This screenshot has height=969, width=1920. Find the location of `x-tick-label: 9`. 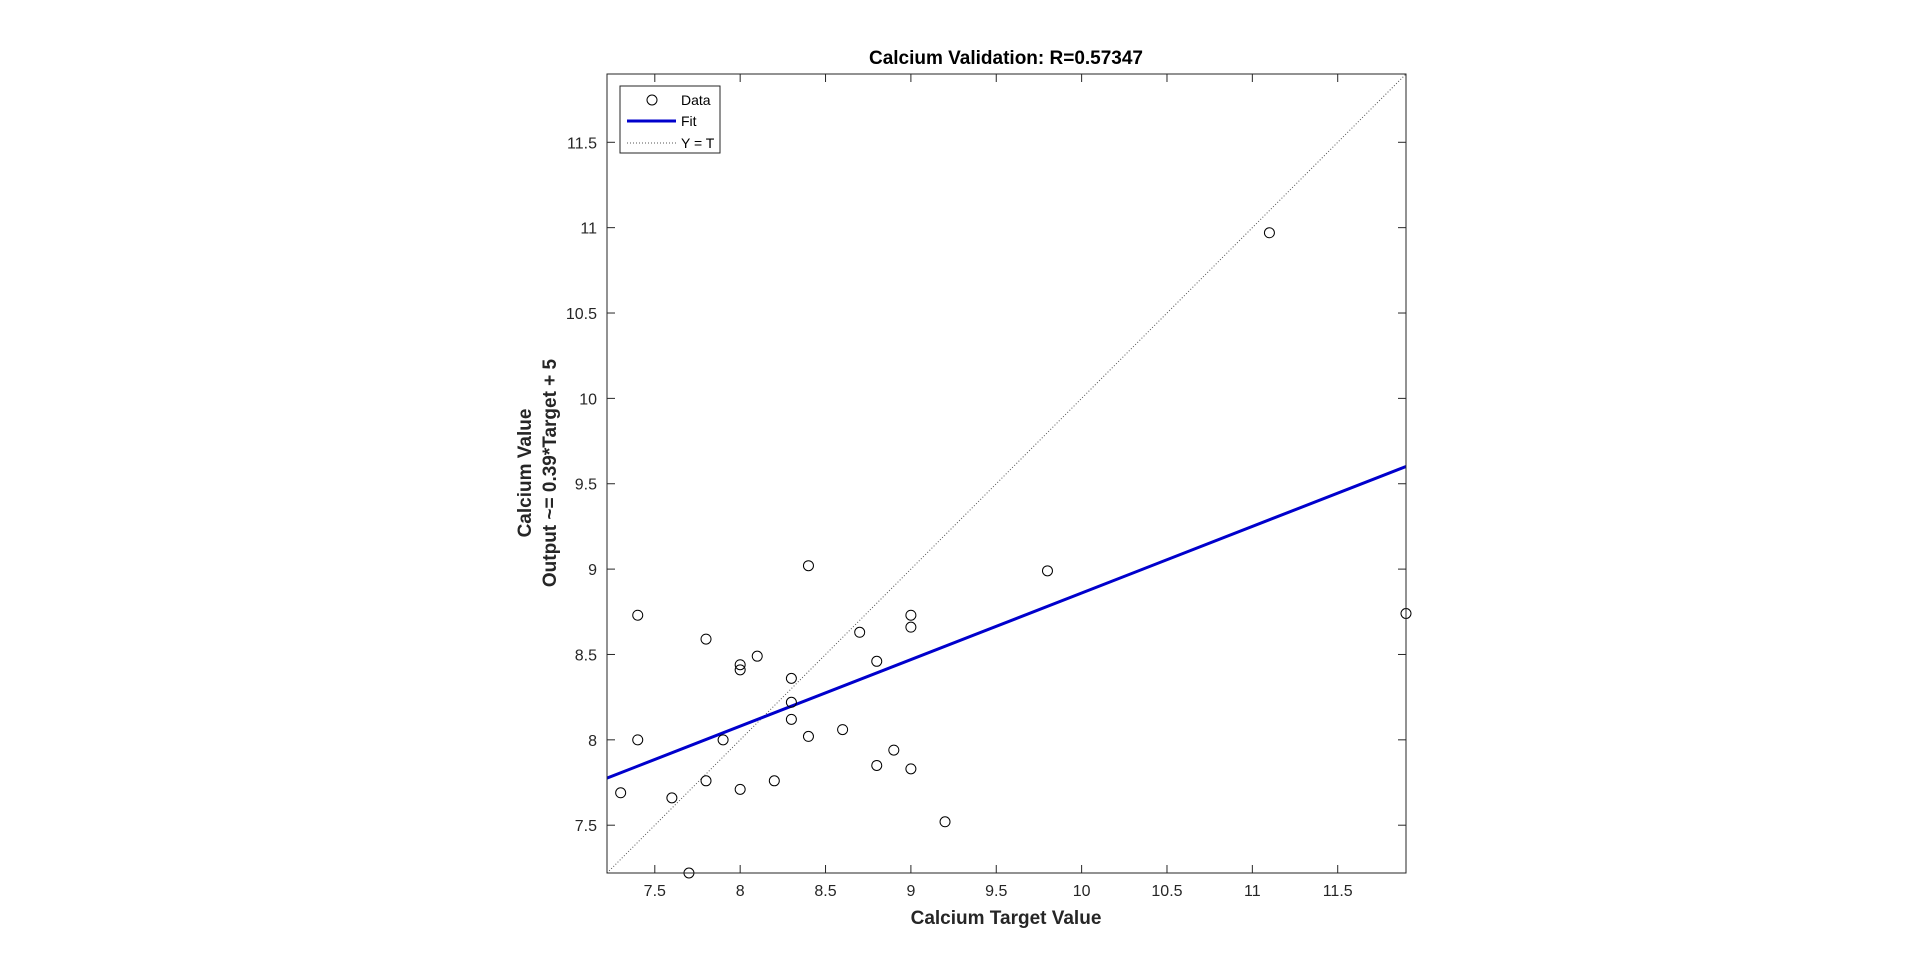

x-tick-label: 9 is located at coordinates (910, 891).